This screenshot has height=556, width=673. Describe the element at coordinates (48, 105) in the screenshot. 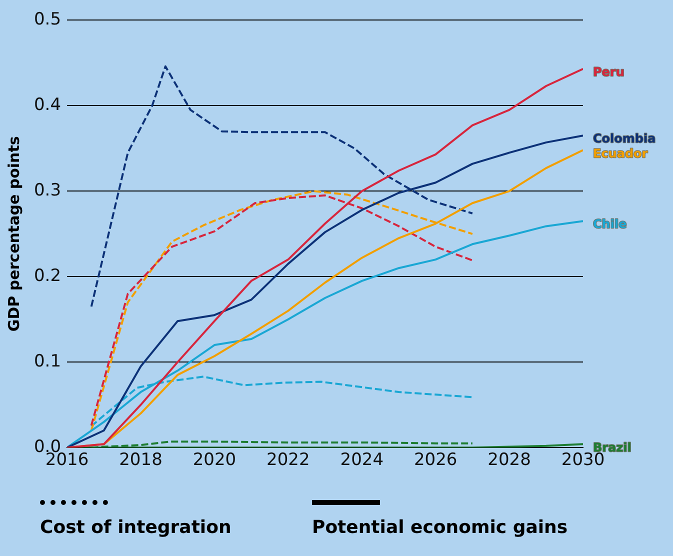

I see `y-tick-label: 0.4` at that location.